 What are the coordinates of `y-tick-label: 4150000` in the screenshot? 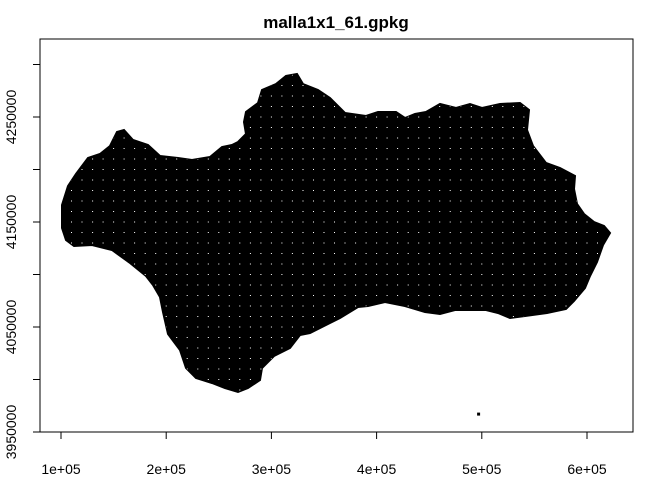 It's located at (11, 222).